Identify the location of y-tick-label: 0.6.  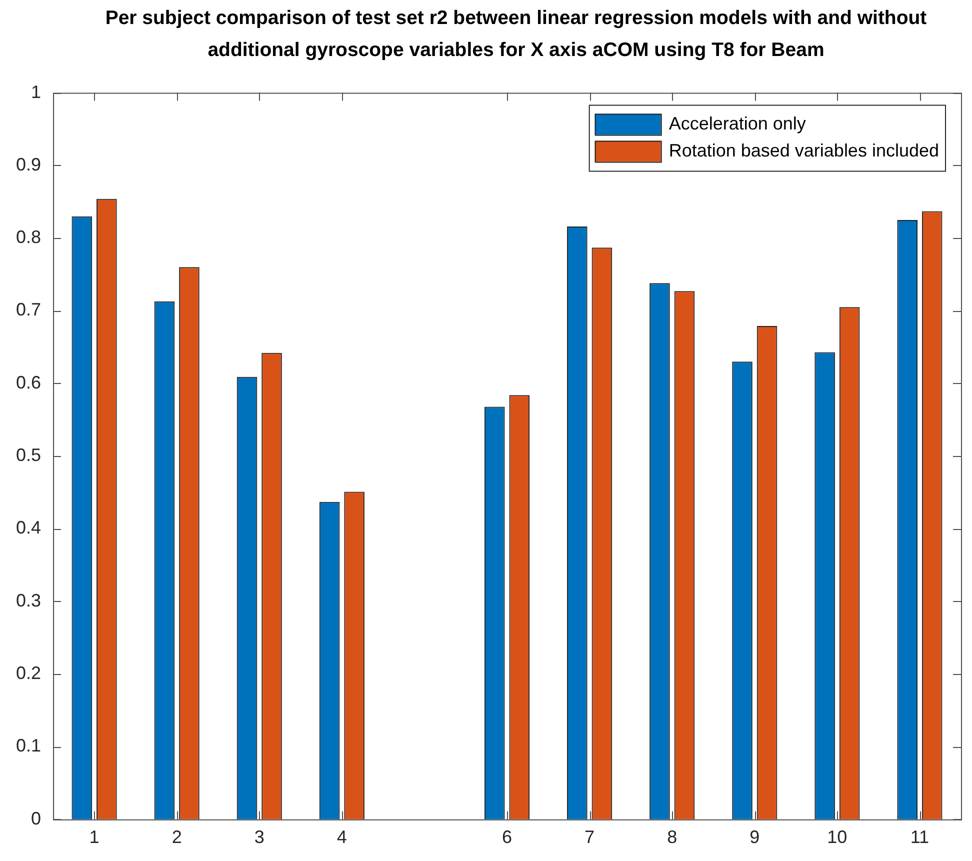
(29, 382).